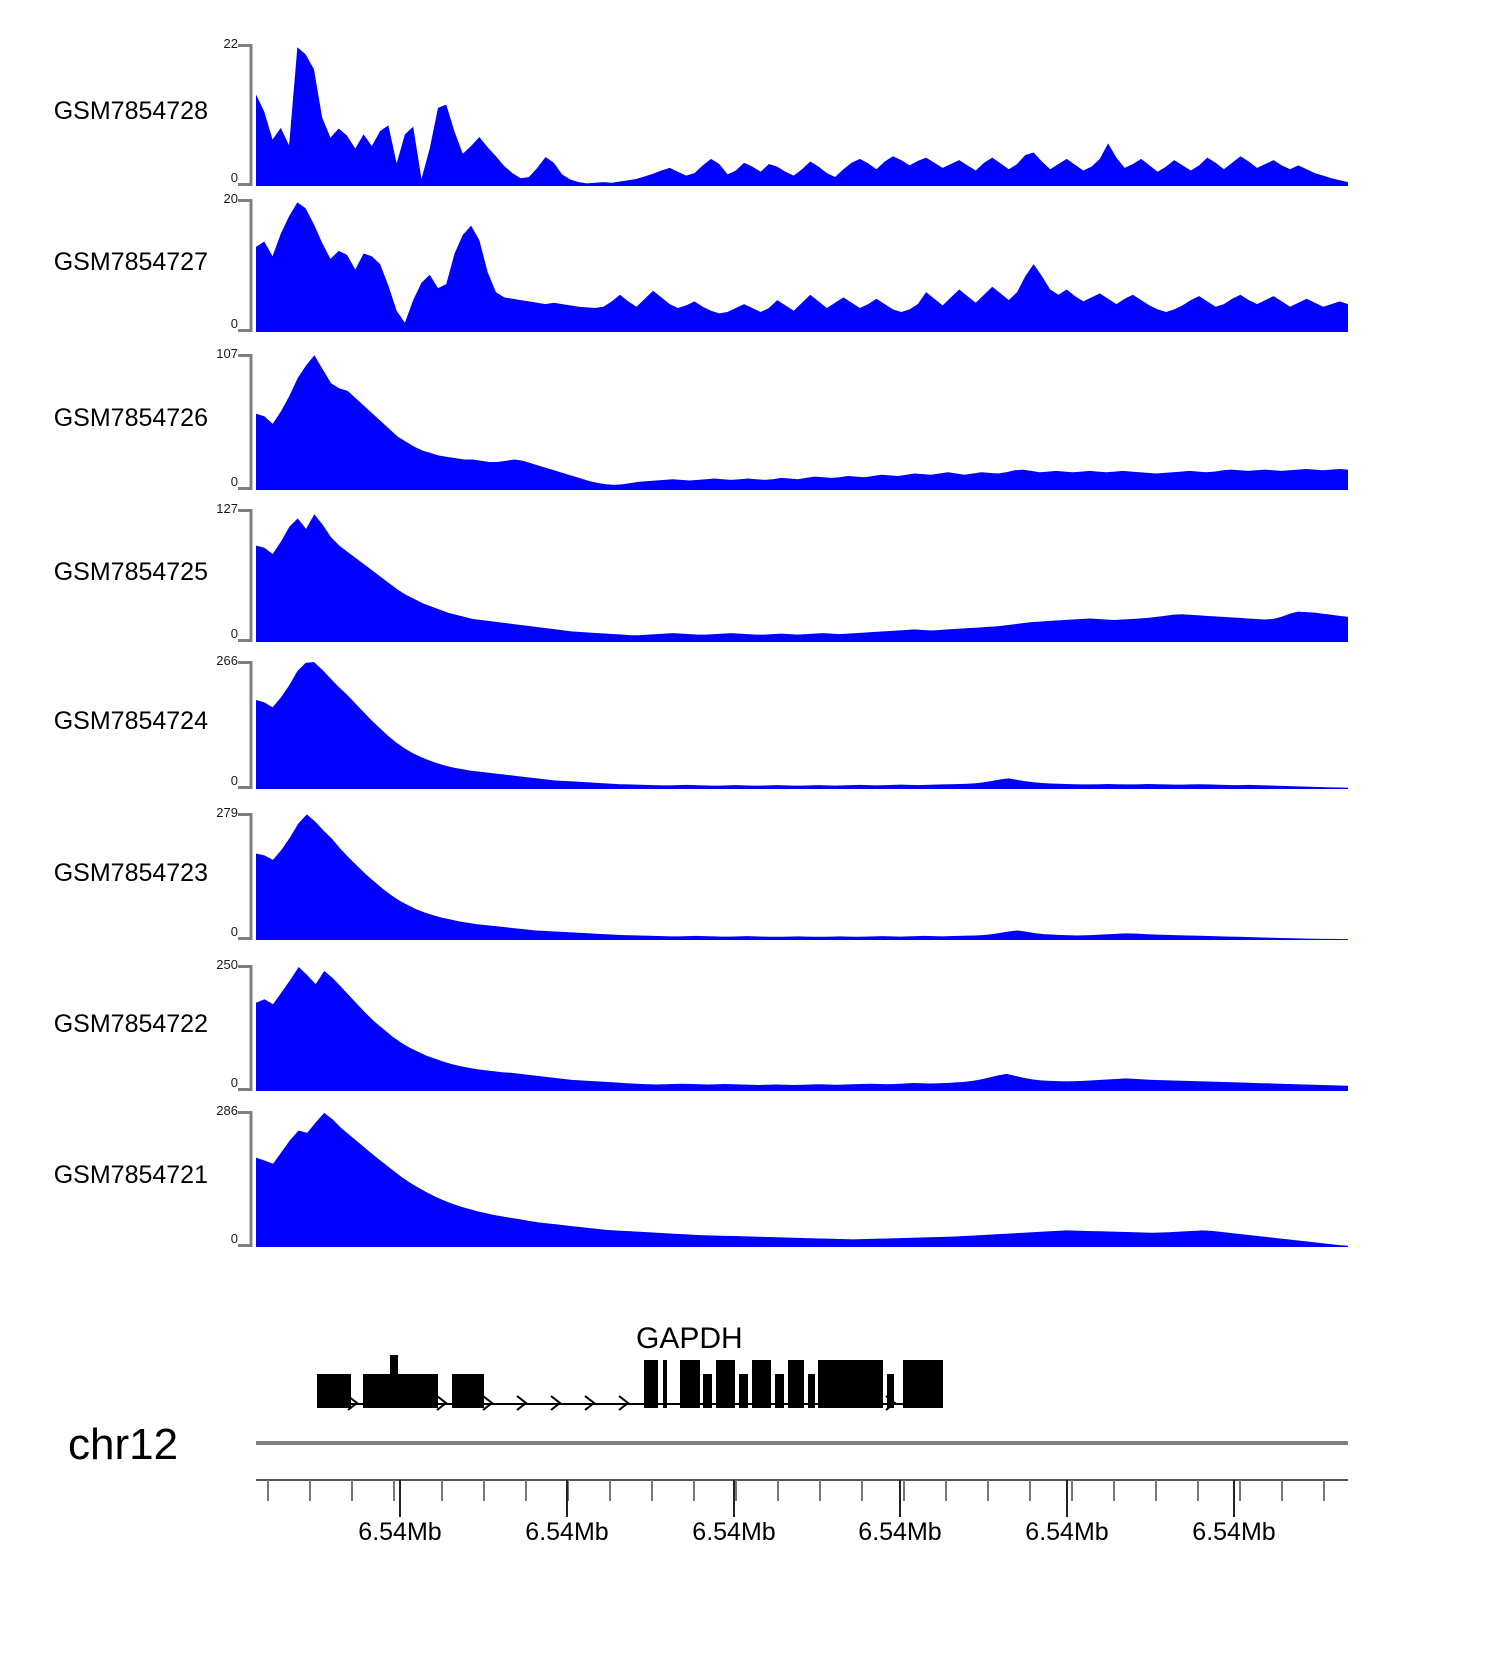 The image size is (1500, 1660). Describe the element at coordinates (227, 964) in the screenshot. I see `axis-max-label: 250` at that location.